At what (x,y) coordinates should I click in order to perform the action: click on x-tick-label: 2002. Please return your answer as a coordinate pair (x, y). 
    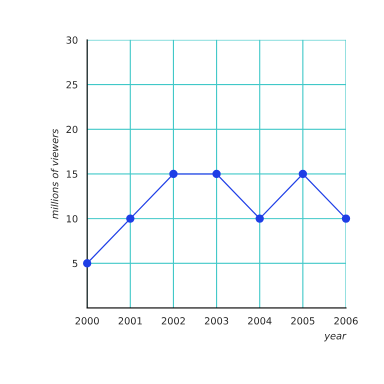
    Looking at the image, I should click on (173, 321).